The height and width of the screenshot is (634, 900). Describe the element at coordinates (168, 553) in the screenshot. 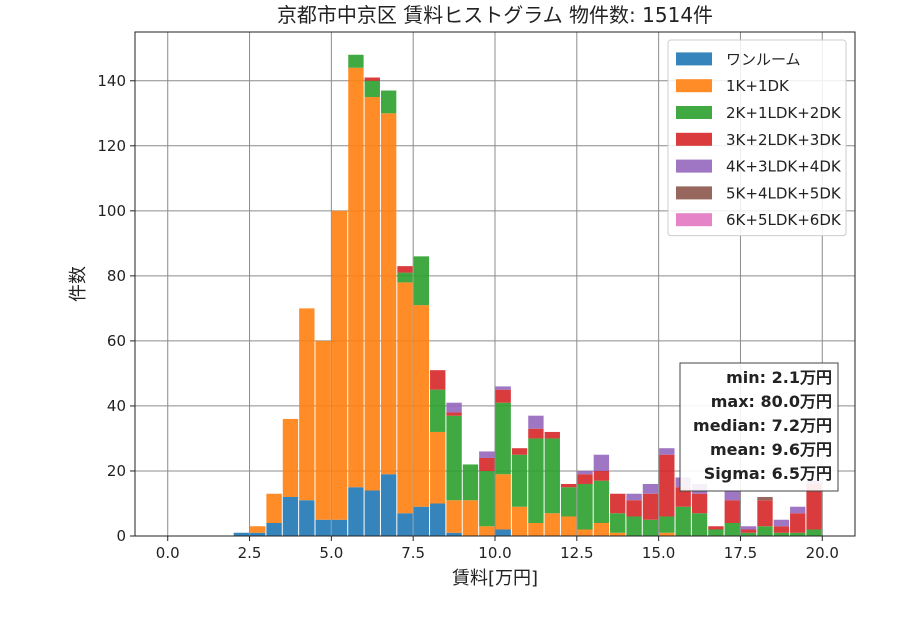

I see `x-tick-label: 0.0` at that location.